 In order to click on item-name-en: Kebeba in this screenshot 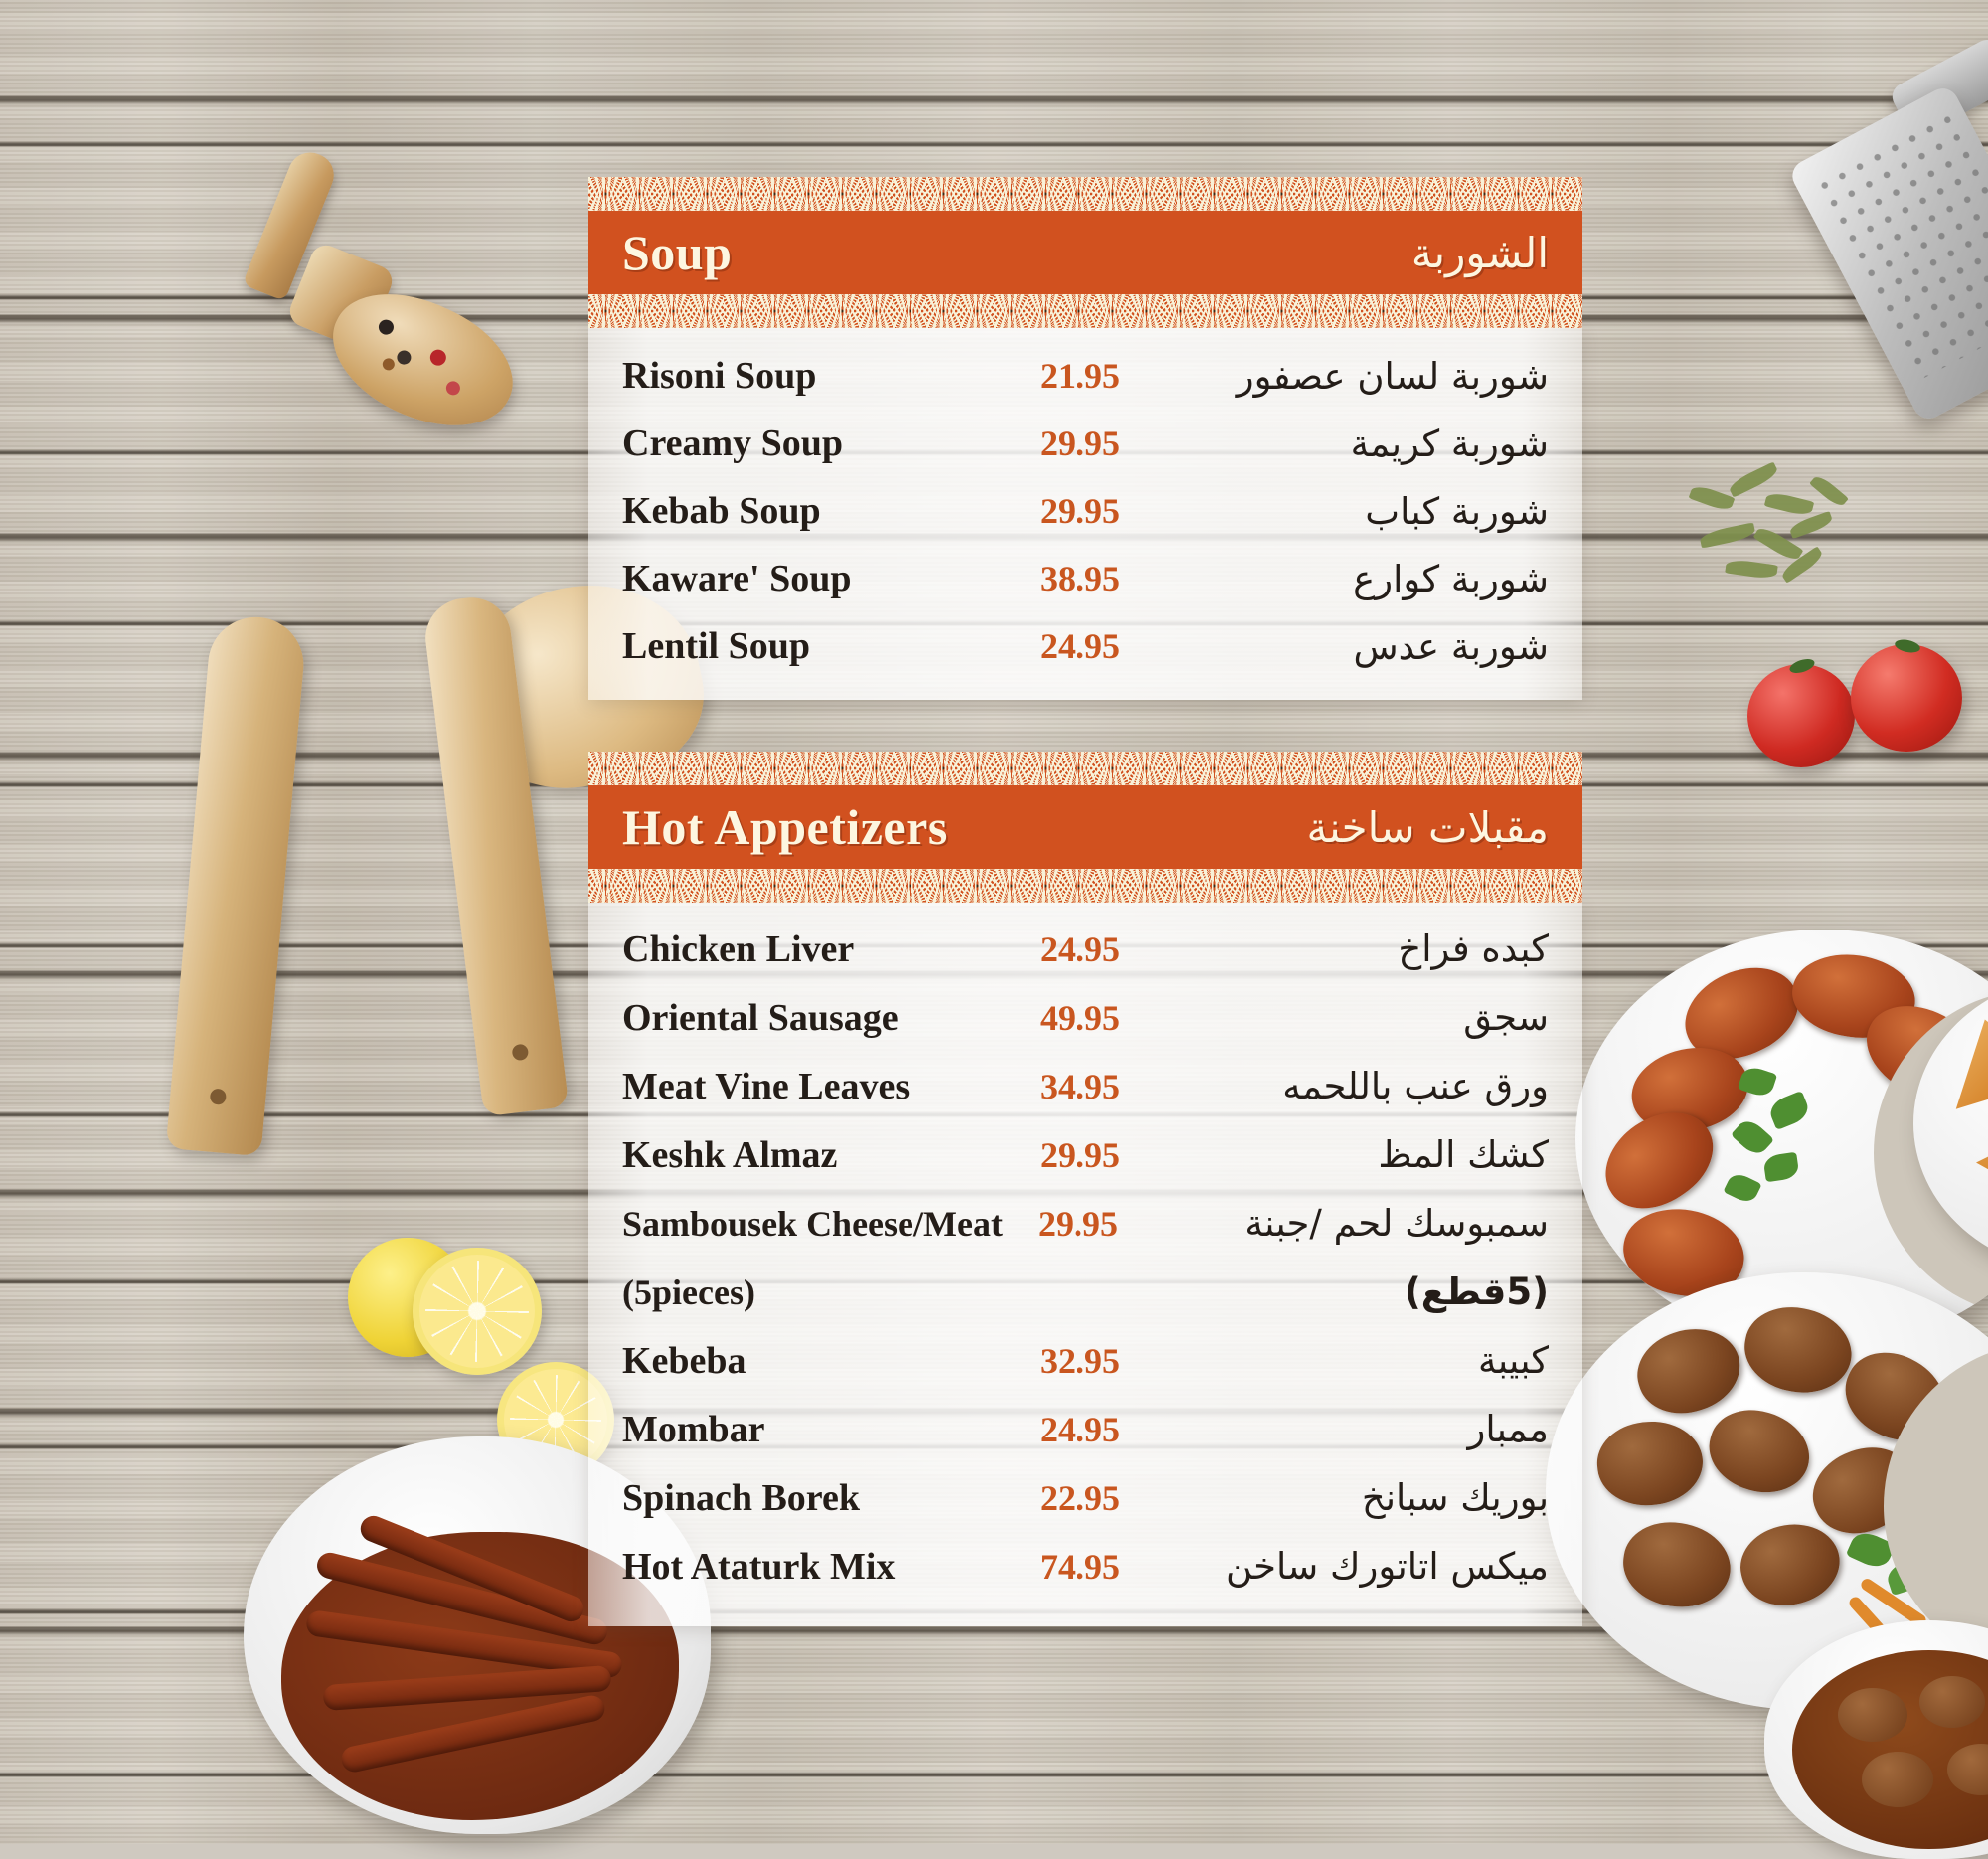, I will do `click(684, 1360)`.